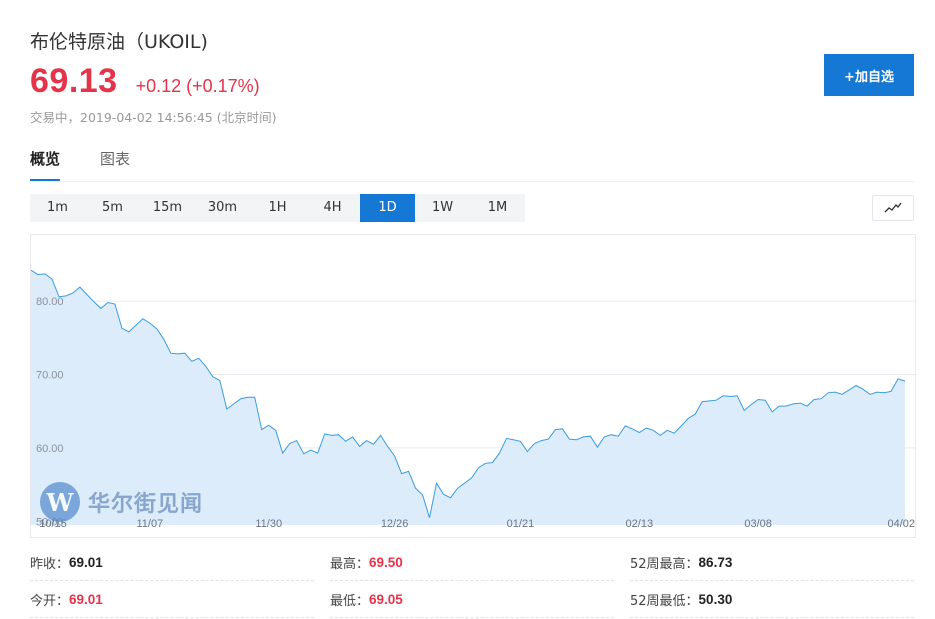 The width and height of the screenshot is (935, 619). Describe the element at coordinates (50, 601) in the screenshot. I see `stat-label: 今开：` at that location.